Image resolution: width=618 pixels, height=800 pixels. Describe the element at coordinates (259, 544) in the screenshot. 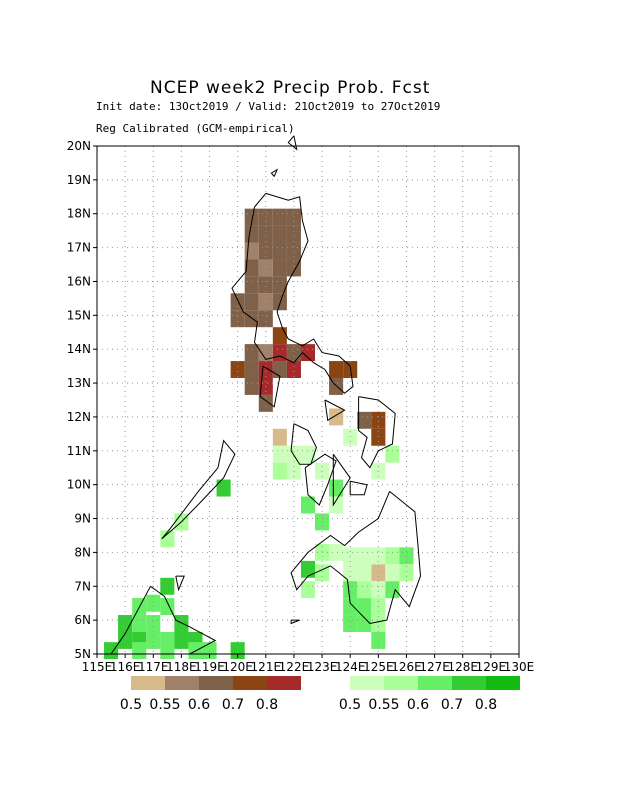

I see `wet-probability-cells` at that location.